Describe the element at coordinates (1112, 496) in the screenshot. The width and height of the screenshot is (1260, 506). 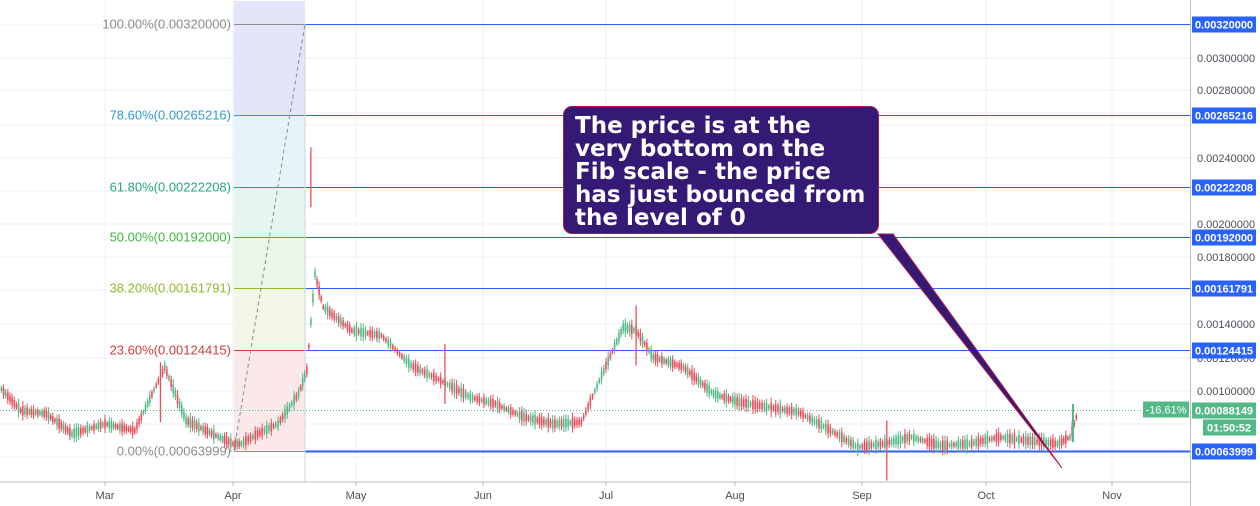
I see `x-tick-label: Nov` at that location.